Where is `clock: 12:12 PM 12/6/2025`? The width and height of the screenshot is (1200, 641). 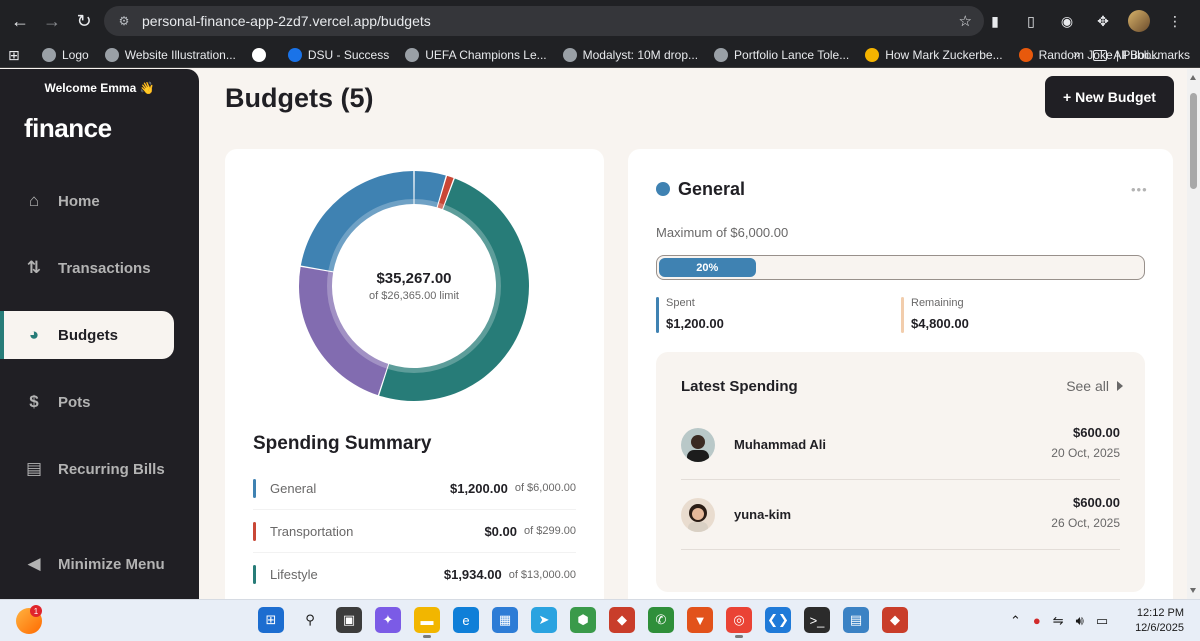 clock: 12:12 PM 12/6/2025 is located at coordinates (1159, 620).